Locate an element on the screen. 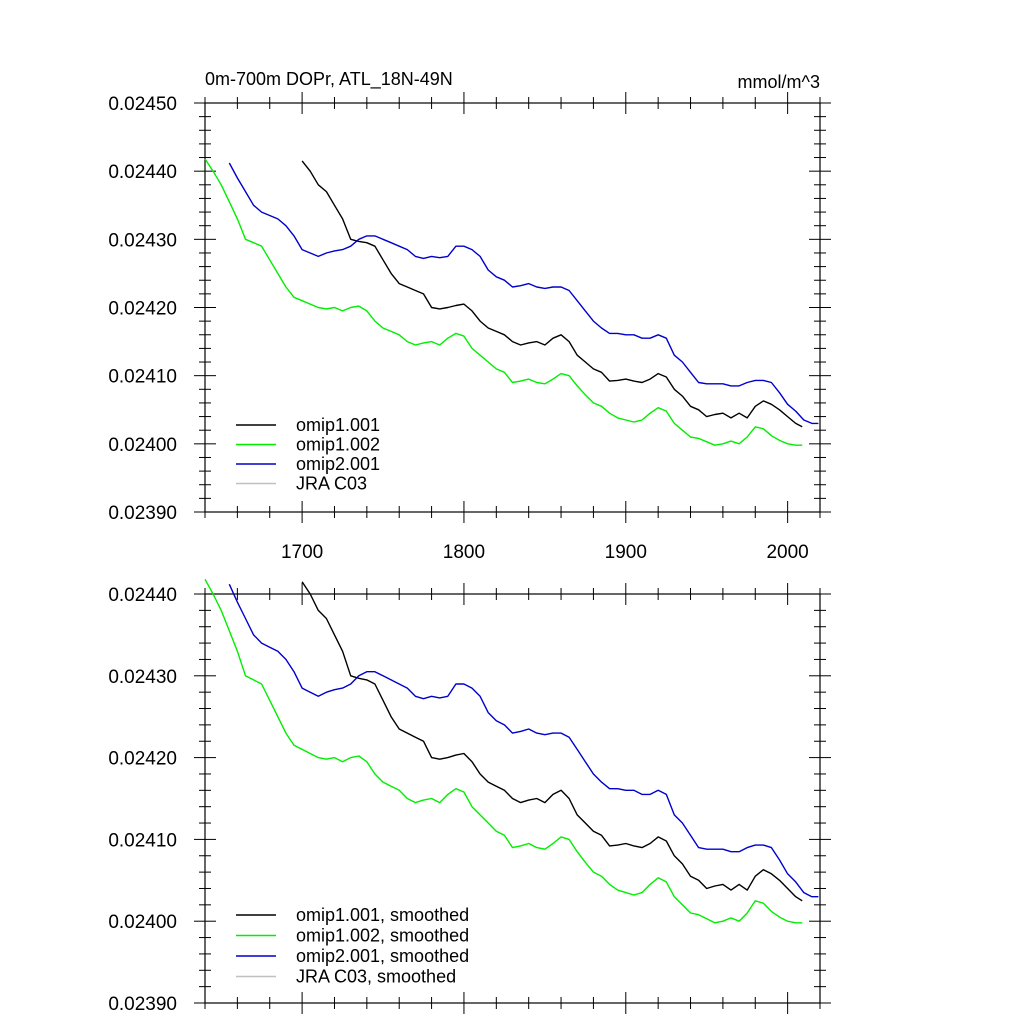 The image size is (1024, 1024). chart-units: mmol/m^3 is located at coordinates (779, 82).